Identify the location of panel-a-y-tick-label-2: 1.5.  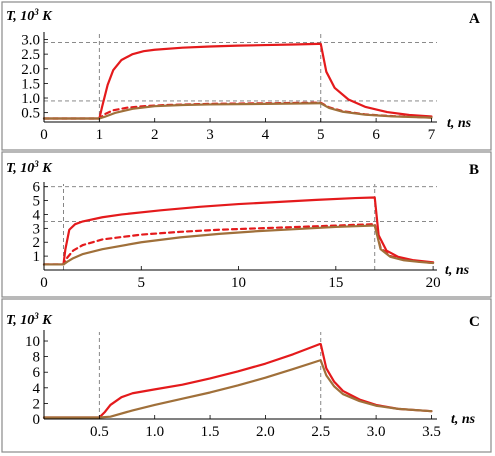
(30, 84).